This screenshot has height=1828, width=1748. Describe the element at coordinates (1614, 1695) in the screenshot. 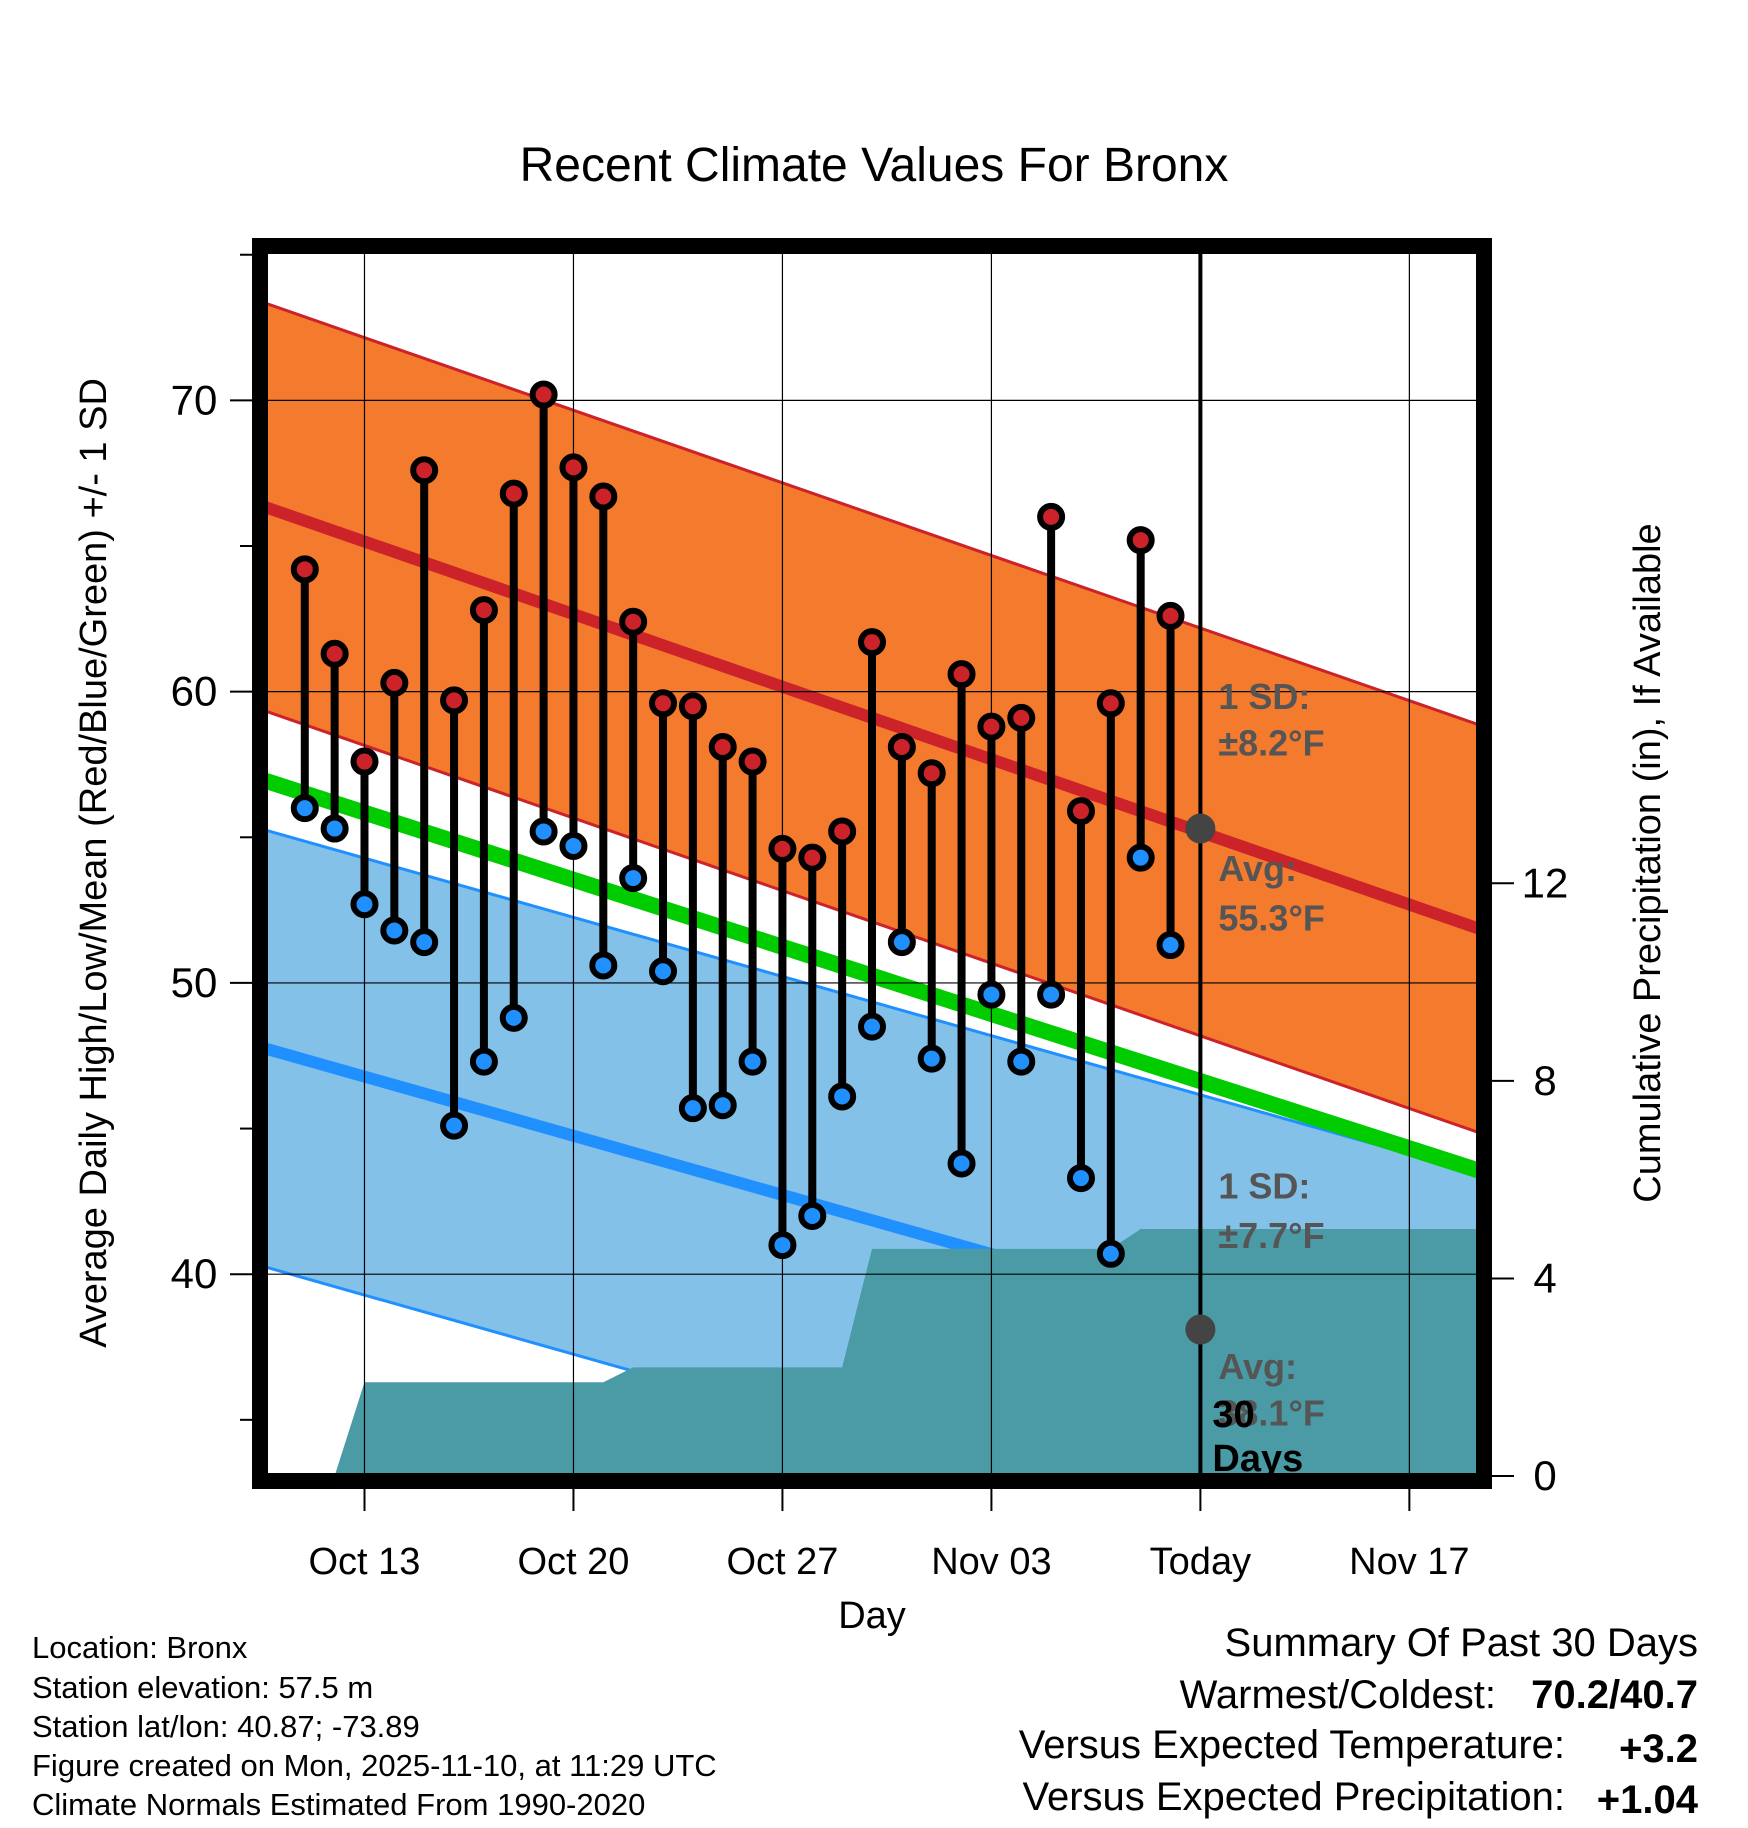

I see `summary-warmest-value: 70.2/40.7` at that location.